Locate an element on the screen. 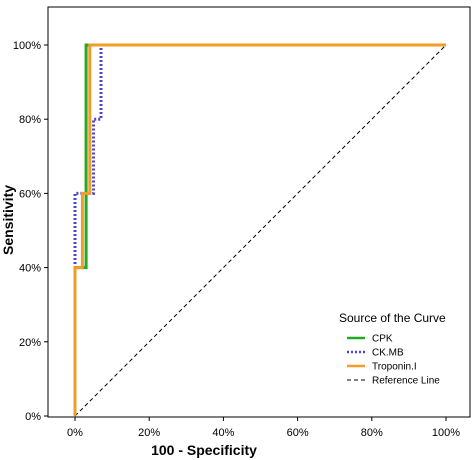  legend-label: CK.MB is located at coordinates (388, 353).